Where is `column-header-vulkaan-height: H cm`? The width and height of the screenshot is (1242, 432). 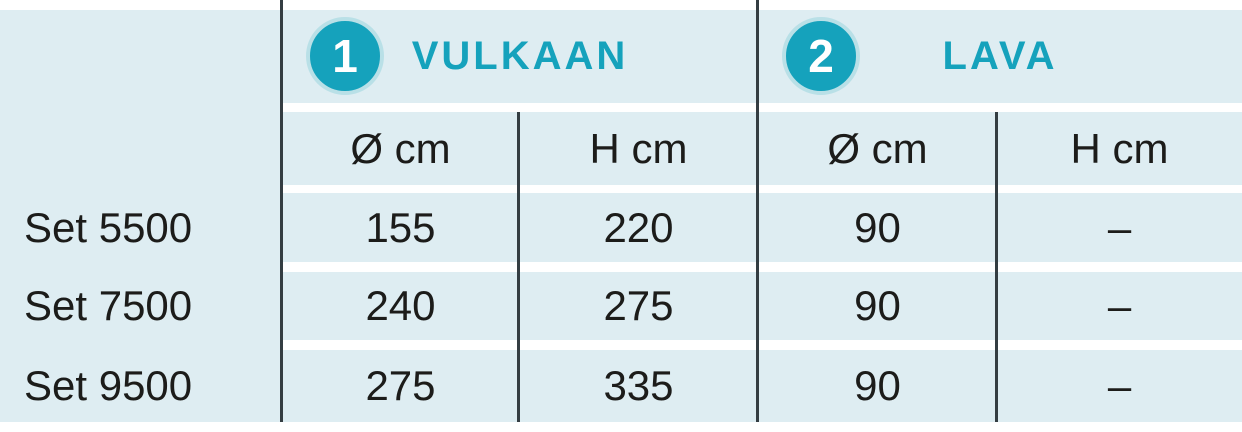 column-header-vulkaan-height: H cm is located at coordinates (638, 148).